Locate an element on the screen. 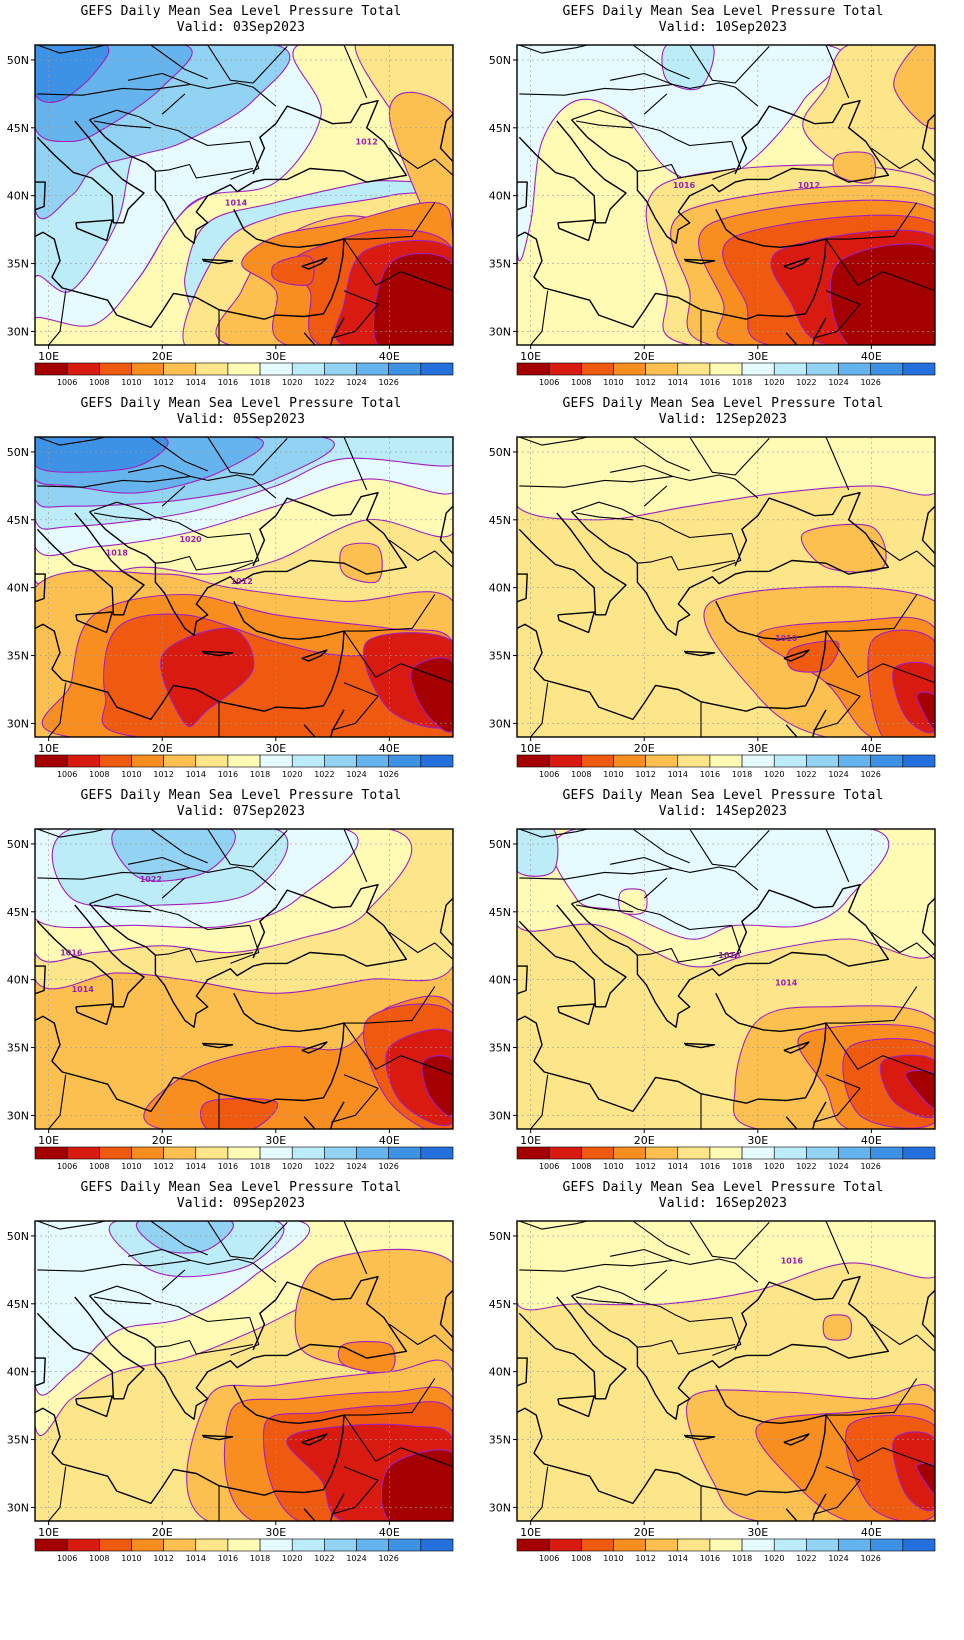 The image size is (964, 1640). latitude-tick-label: 50N is located at coordinates (500, 844).